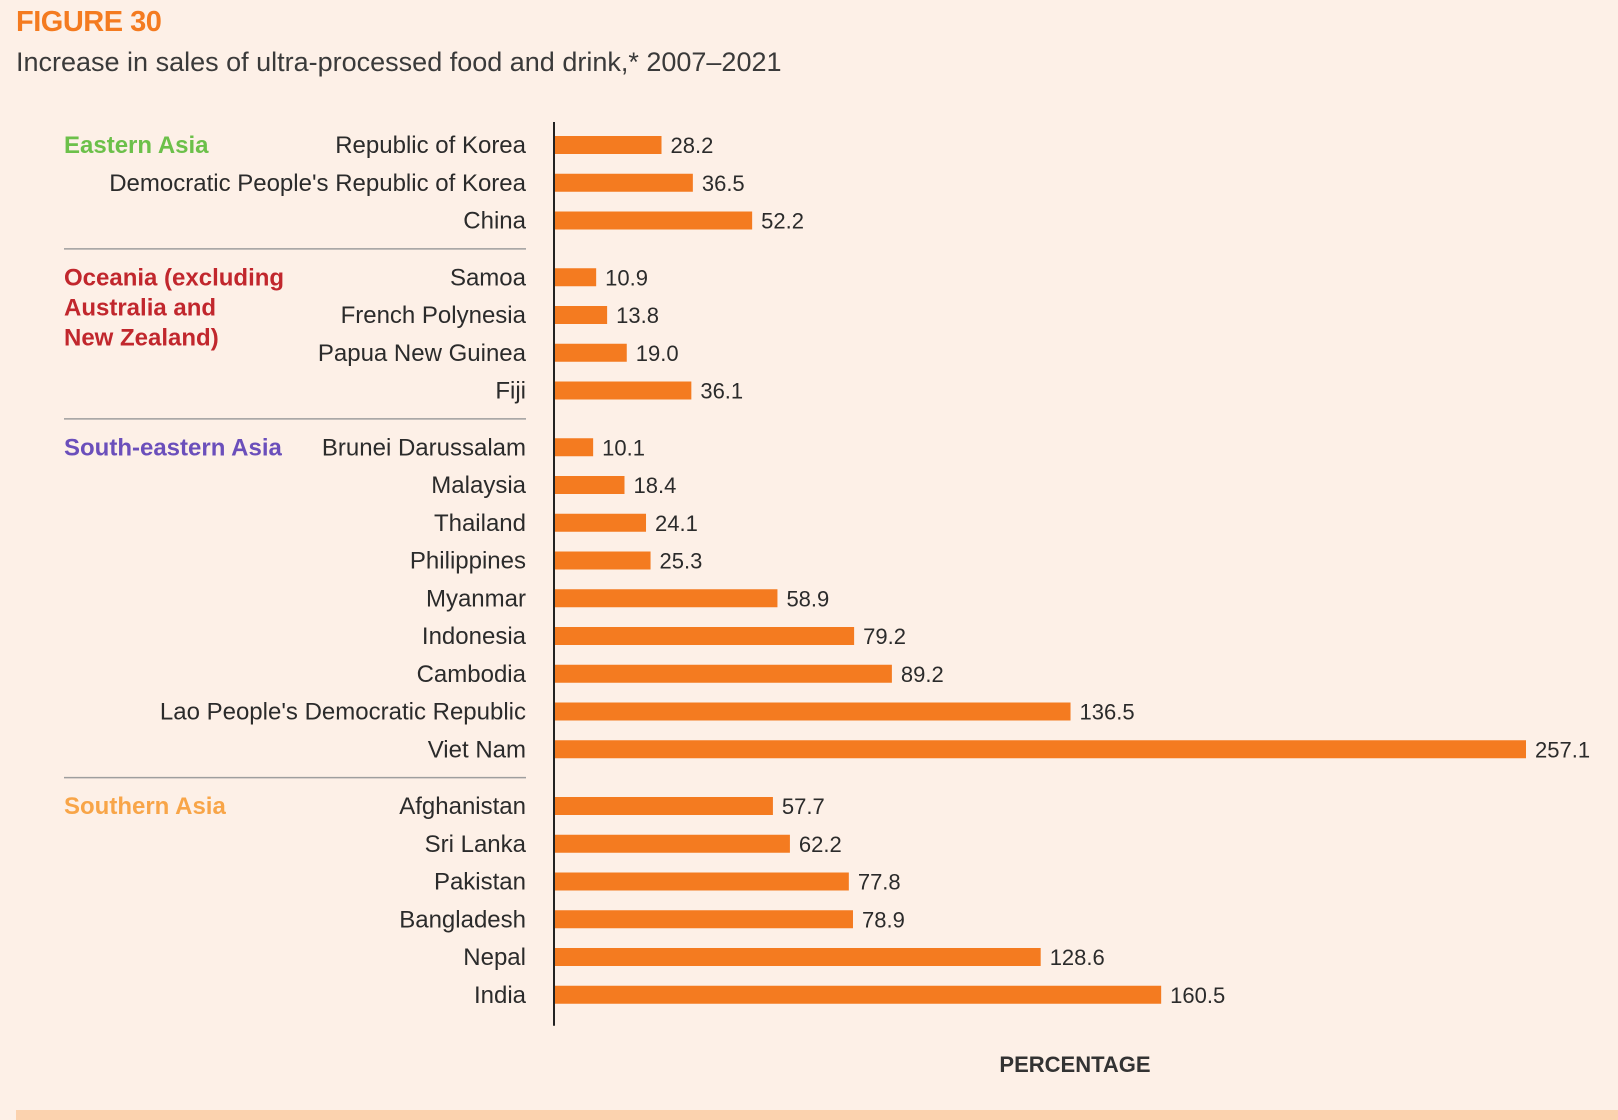  Describe the element at coordinates (494, 221) in the screenshot. I see `category-label: China` at that location.